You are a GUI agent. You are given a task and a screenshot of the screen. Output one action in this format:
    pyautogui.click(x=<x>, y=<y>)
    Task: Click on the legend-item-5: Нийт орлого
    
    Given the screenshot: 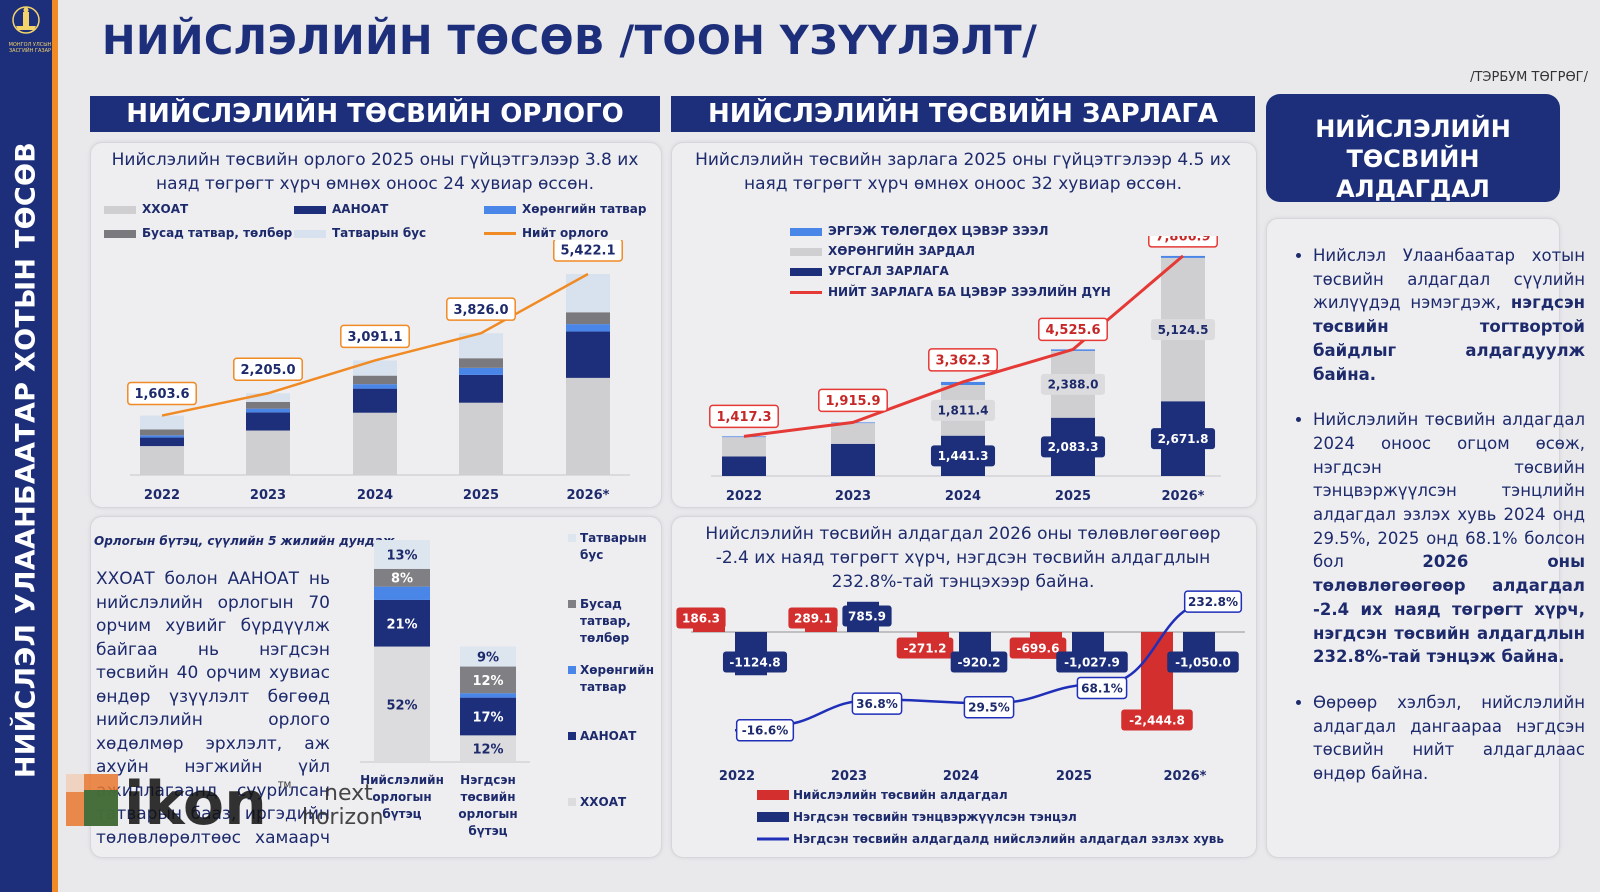 What is the action you would take?
    pyautogui.click(x=546, y=233)
    